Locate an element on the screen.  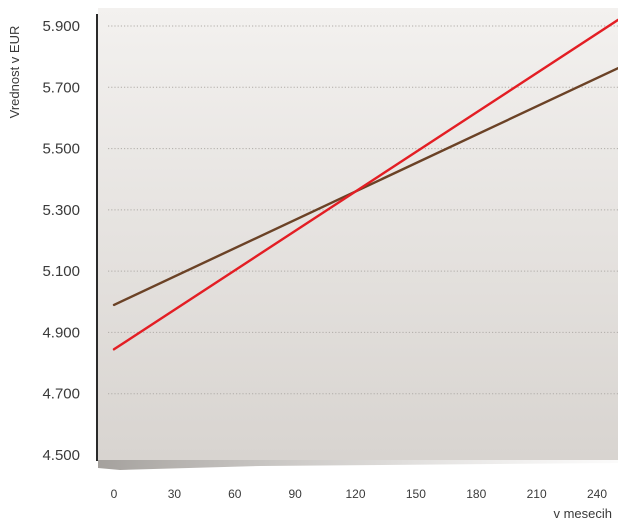
y-tick-label: 5.700 is located at coordinates (61, 87).